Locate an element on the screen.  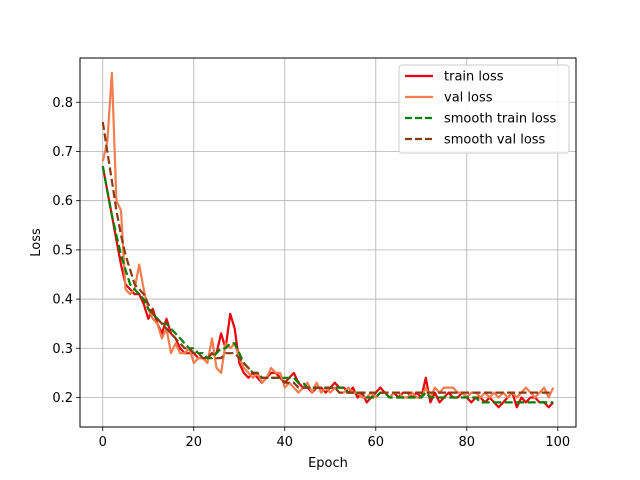
y-tick-label: 0.3 is located at coordinates (62, 349).